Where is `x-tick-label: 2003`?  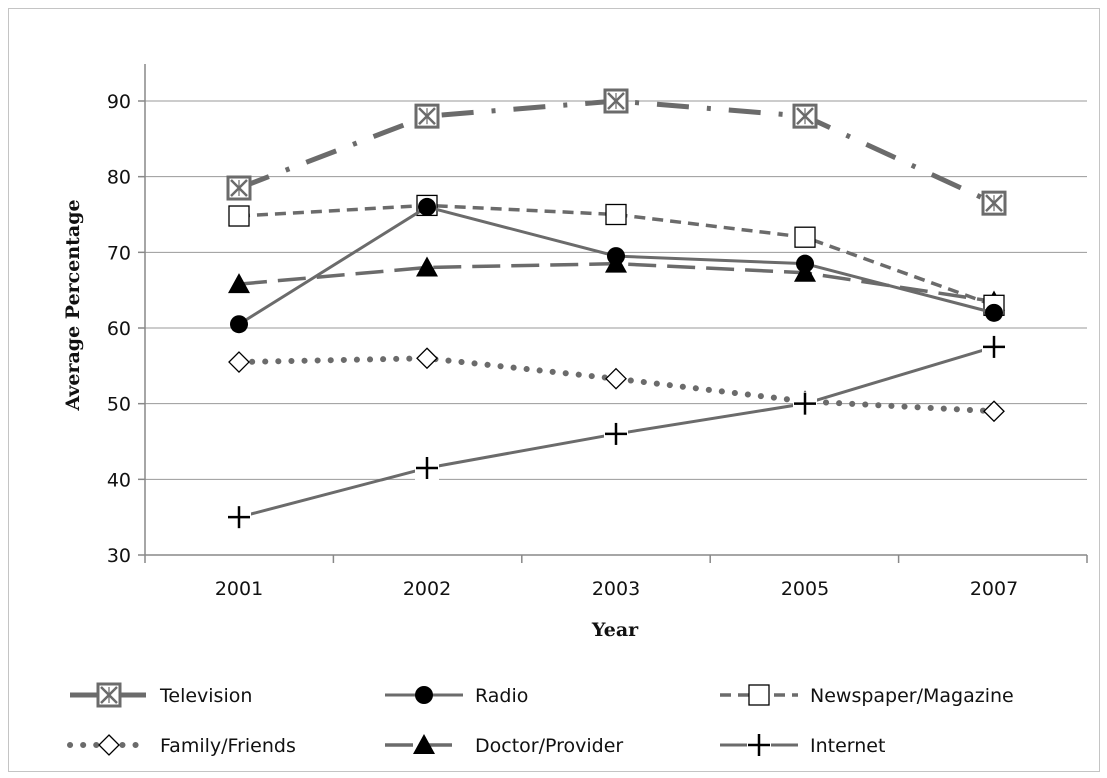 x-tick-label: 2003 is located at coordinates (616, 589).